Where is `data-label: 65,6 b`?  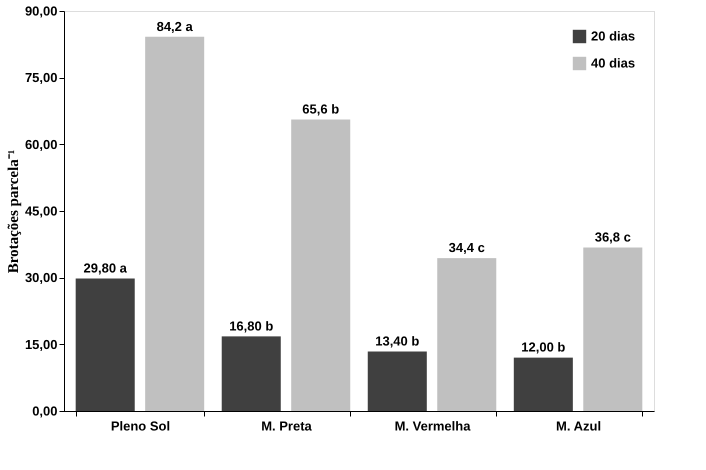
data-label: 65,6 b is located at coordinates (321, 108).